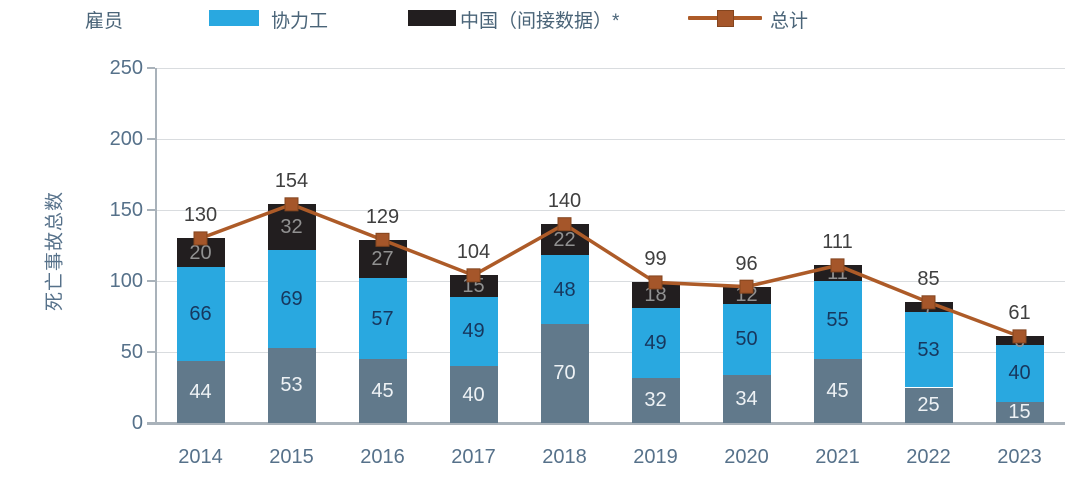  What do you see at coordinates (126, 210) in the screenshot?
I see `y-tick-label-150: 150` at bounding box center [126, 210].